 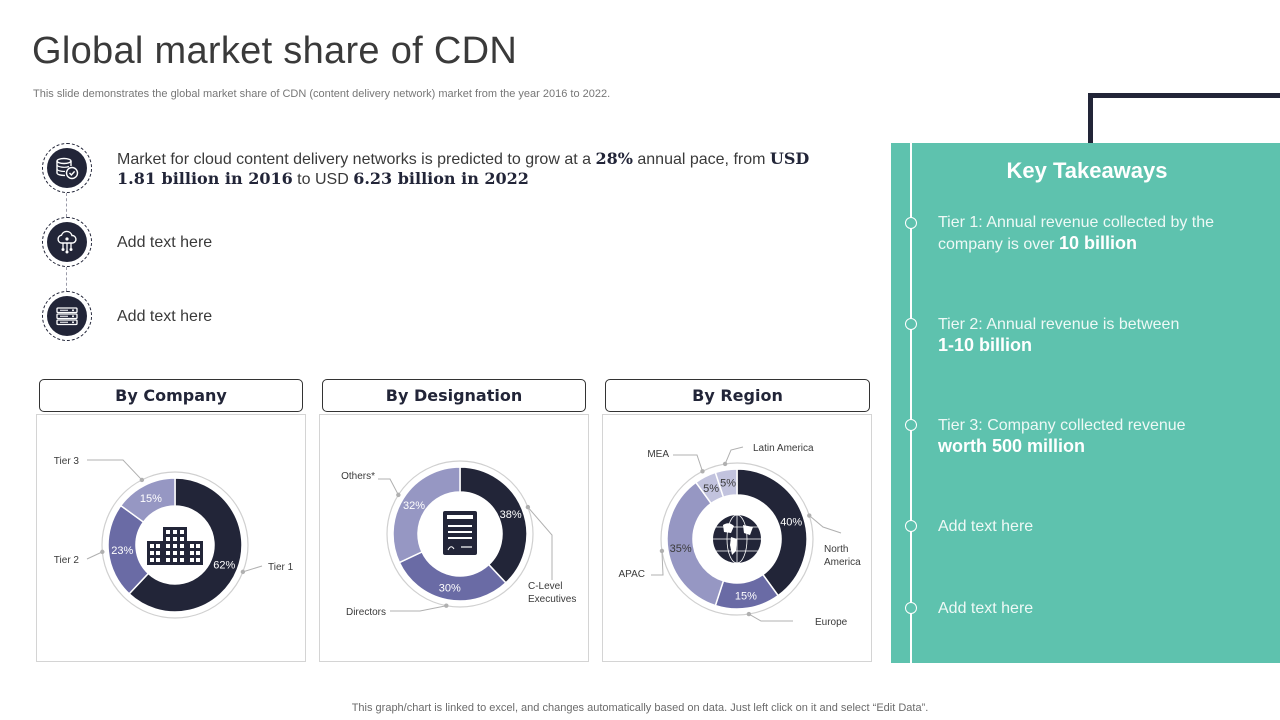 What do you see at coordinates (836, 549) in the screenshot?
I see `category-label: North` at bounding box center [836, 549].